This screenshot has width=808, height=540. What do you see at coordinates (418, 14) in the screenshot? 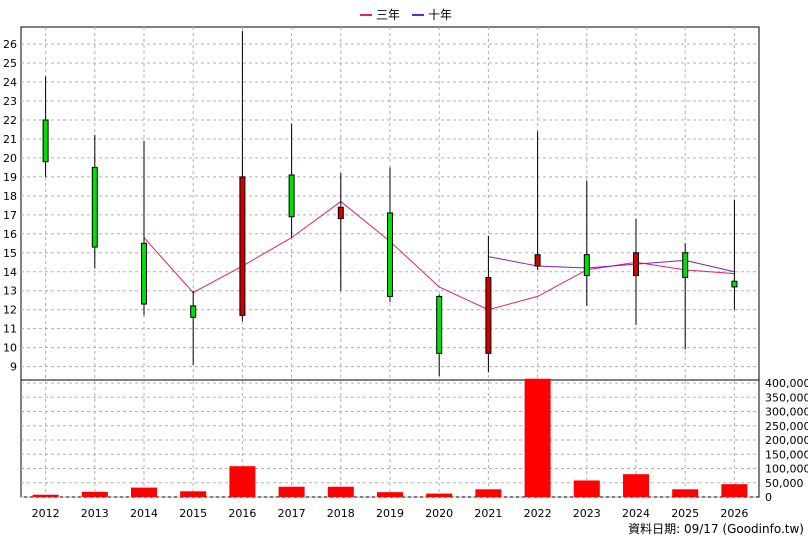
I see `legend-swatch-10yr` at bounding box center [418, 14].